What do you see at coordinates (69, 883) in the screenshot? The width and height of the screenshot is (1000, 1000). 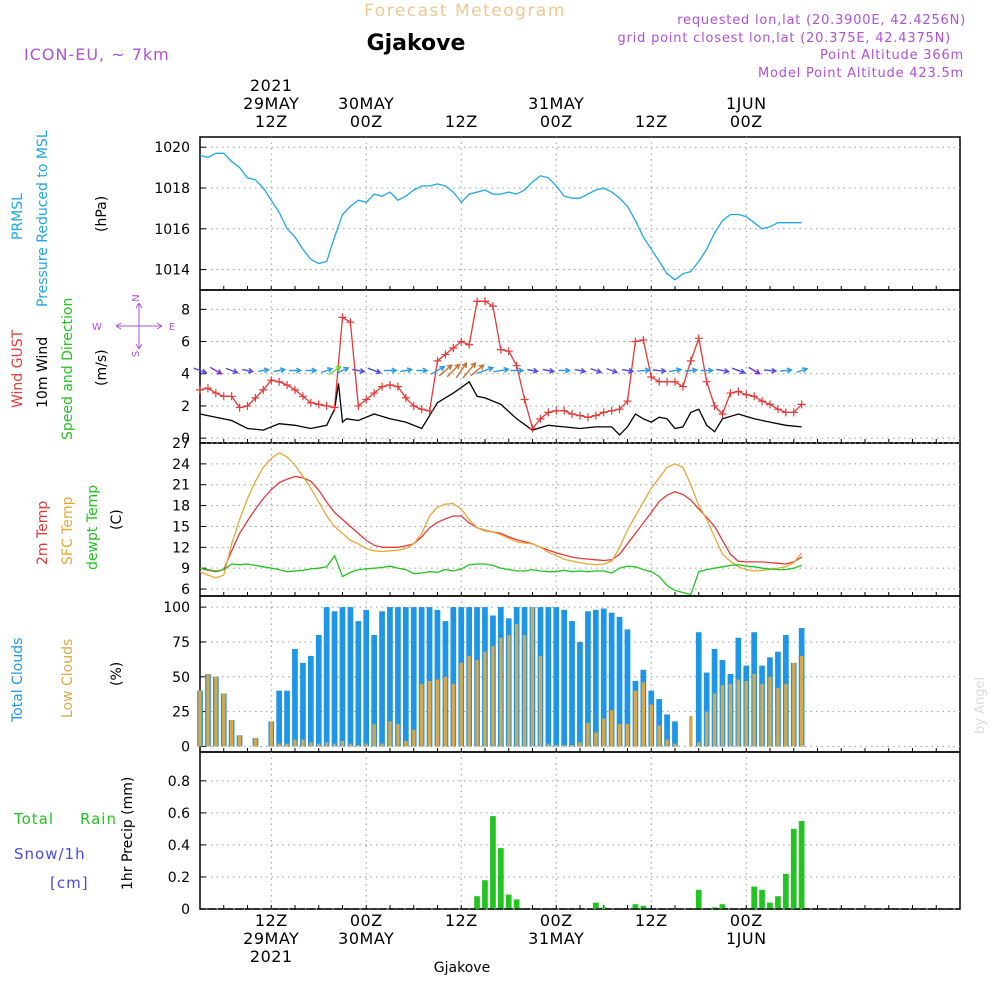 I see `precip-label-snow-unit: [cm]` at bounding box center [69, 883].